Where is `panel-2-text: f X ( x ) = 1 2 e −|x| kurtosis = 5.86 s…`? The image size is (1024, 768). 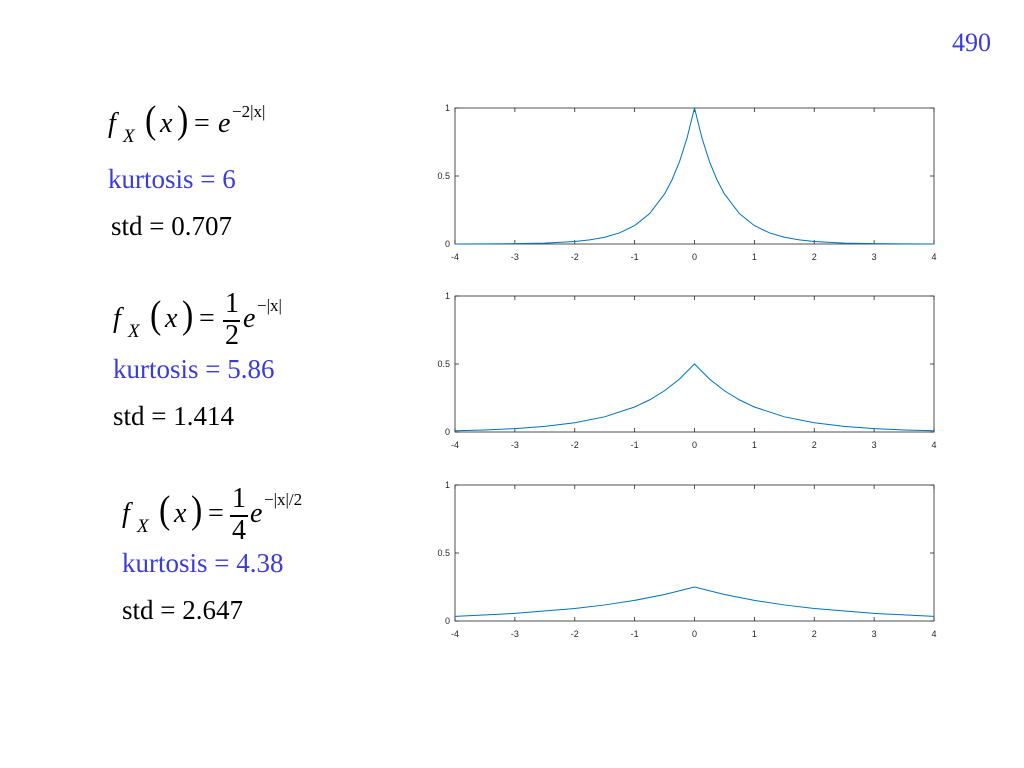 panel-2-text: f X ( x ) = 1 2 e −|x| kurtosis = 5.86 s… is located at coordinates (233, 360).